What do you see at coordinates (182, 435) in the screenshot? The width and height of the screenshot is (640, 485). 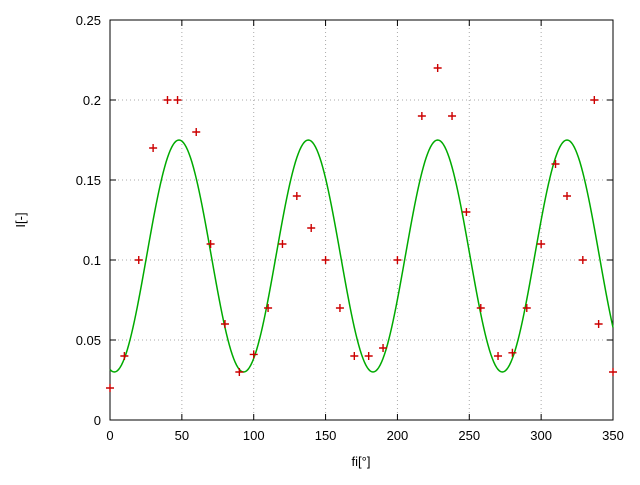 I see `x-tick-label: 50` at bounding box center [182, 435].